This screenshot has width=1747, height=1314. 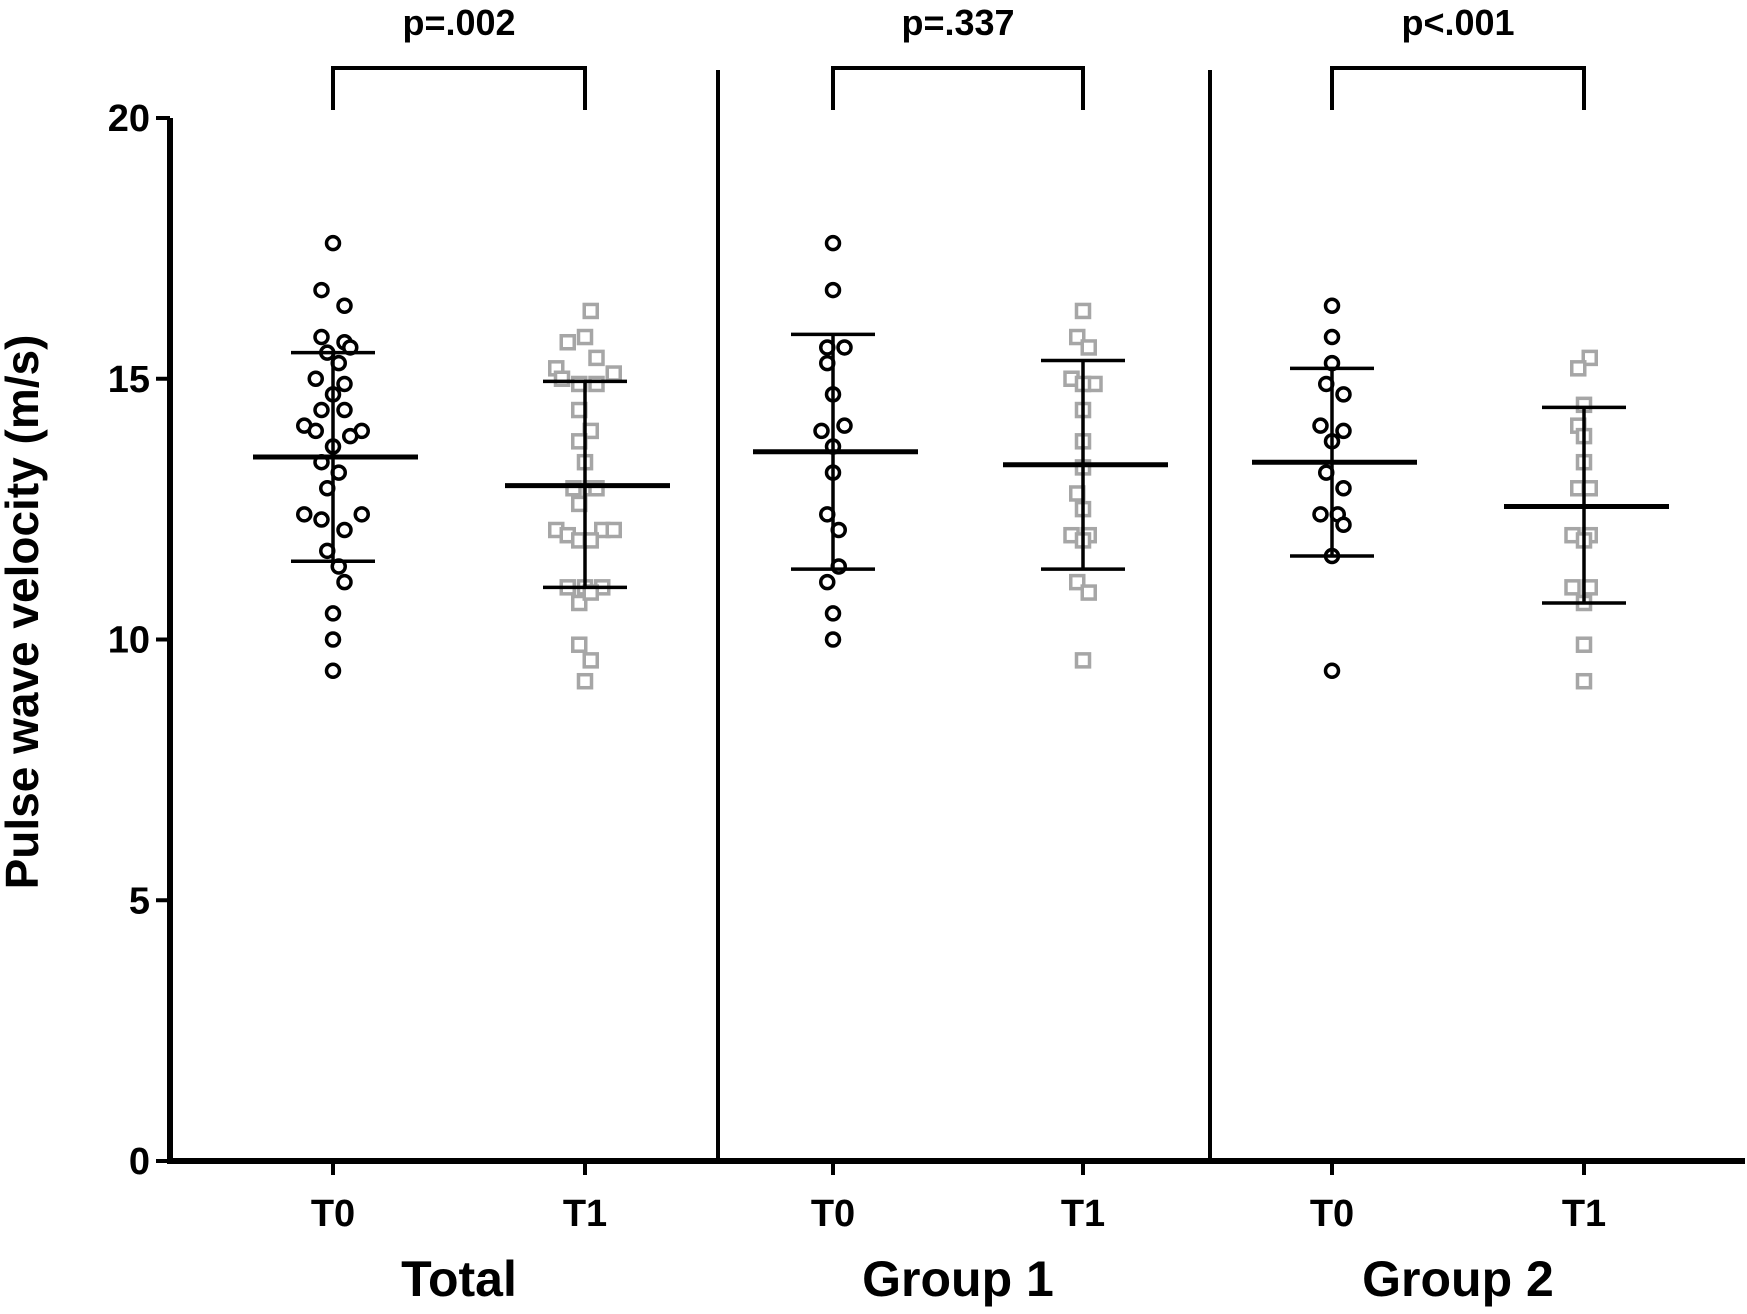 I want to click on p-value-label: p<.001, so click(x=1457, y=22).